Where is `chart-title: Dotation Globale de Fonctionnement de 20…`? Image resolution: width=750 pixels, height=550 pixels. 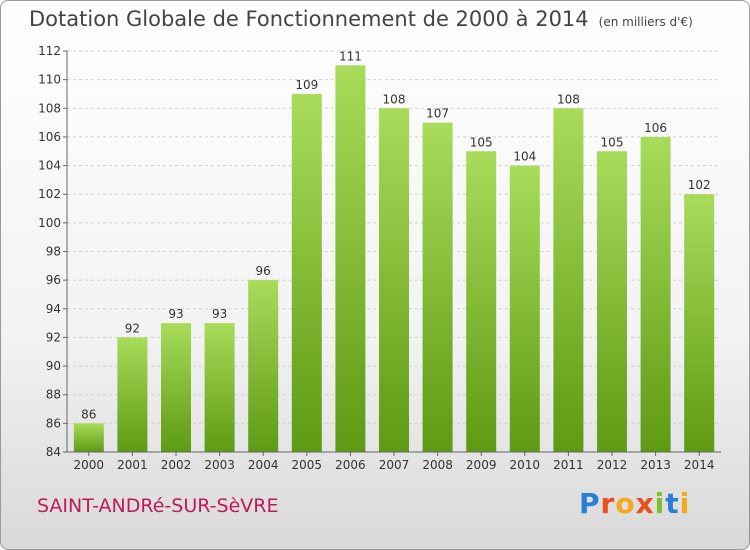
chart-title: Dotation Globale de Fonctionnement de 20… is located at coordinates (361, 19).